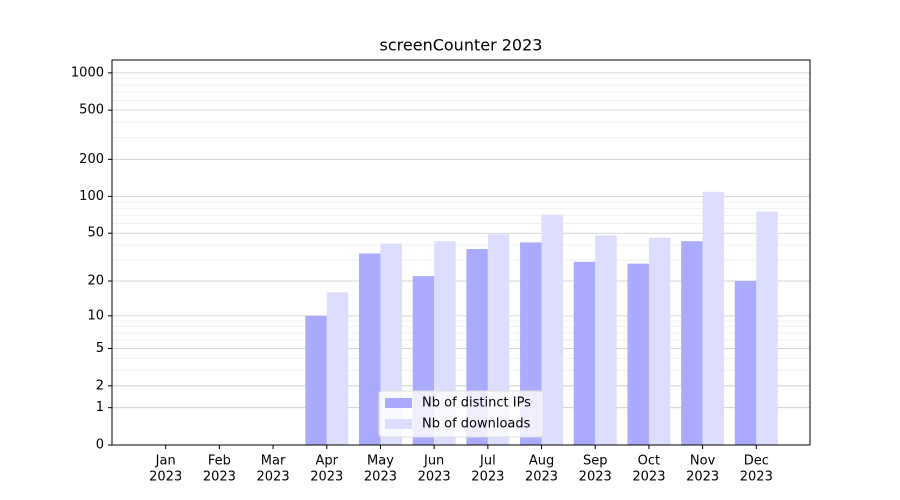 Image resolution: width=900 pixels, height=500 pixels. Describe the element at coordinates (595, 461) in the screenshot. I see `x-tick-label: Sep` at that location.